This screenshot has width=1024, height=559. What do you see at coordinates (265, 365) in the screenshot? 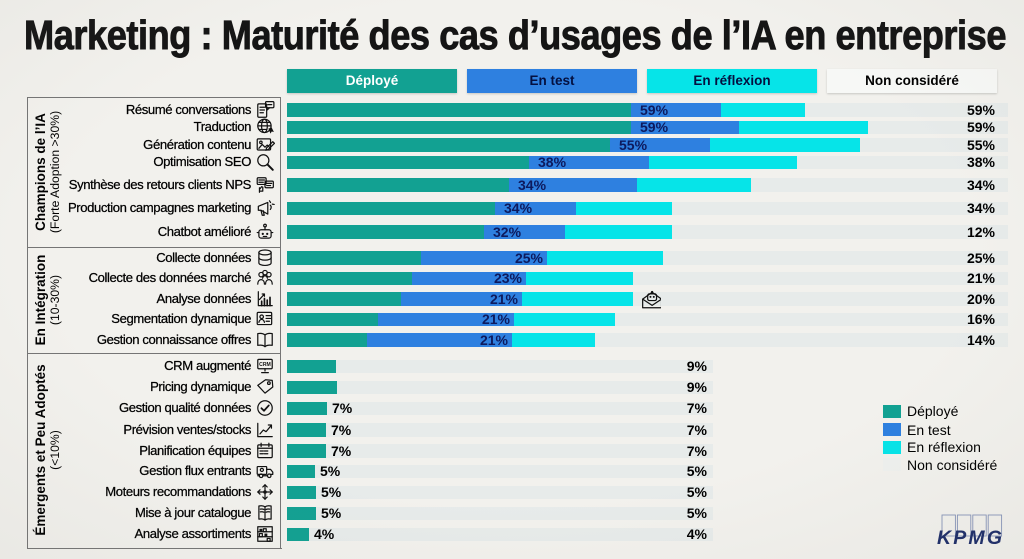
I see `svg-text: CRM` at bounding box center [265, 365].